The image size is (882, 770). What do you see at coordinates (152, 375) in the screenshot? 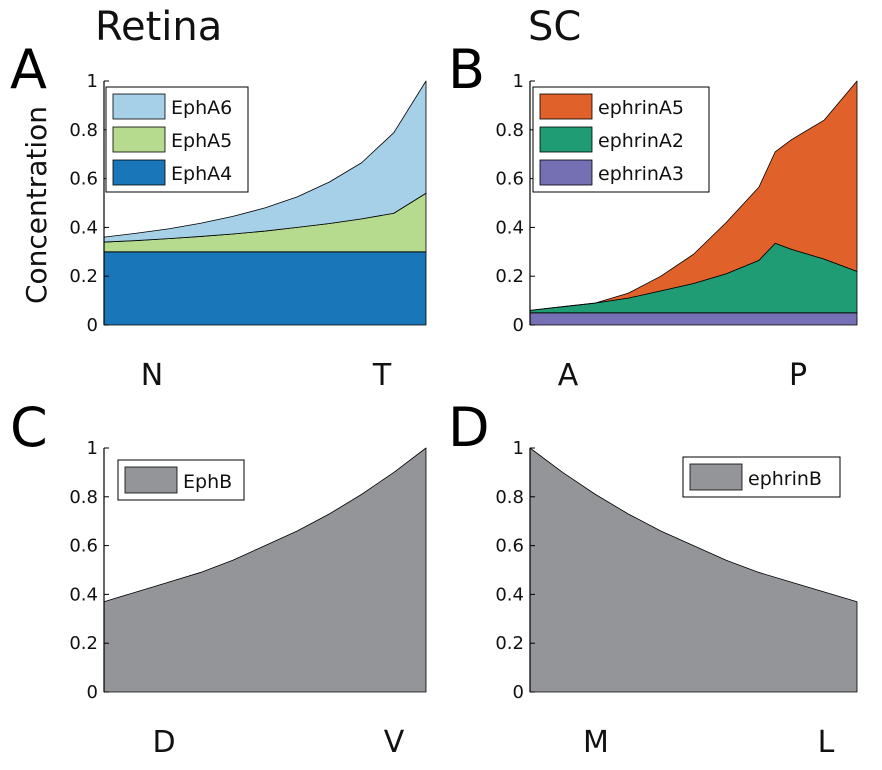
I see `x-start-label: N` at bounding box center [152, 375].